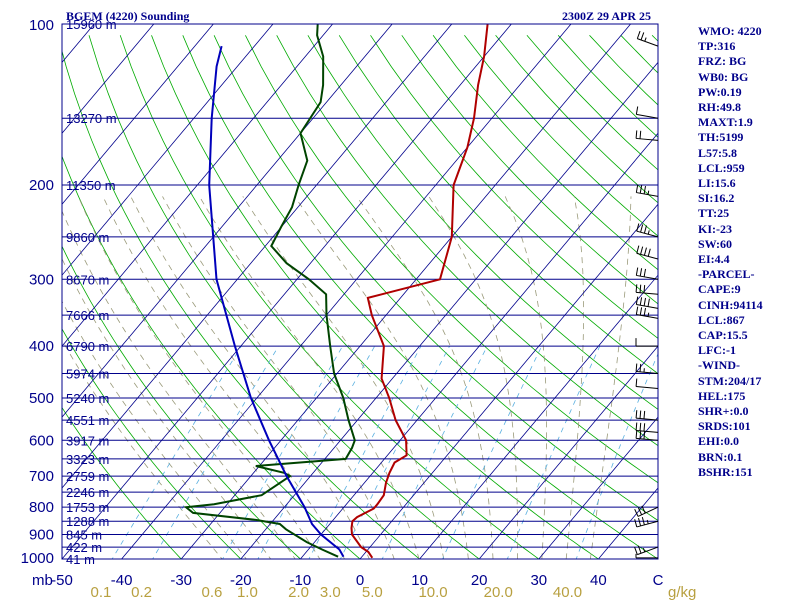  Describe the element at coordinates (538, 580) in the screenshot. I see `temperature-tick-label: 30` at that location.